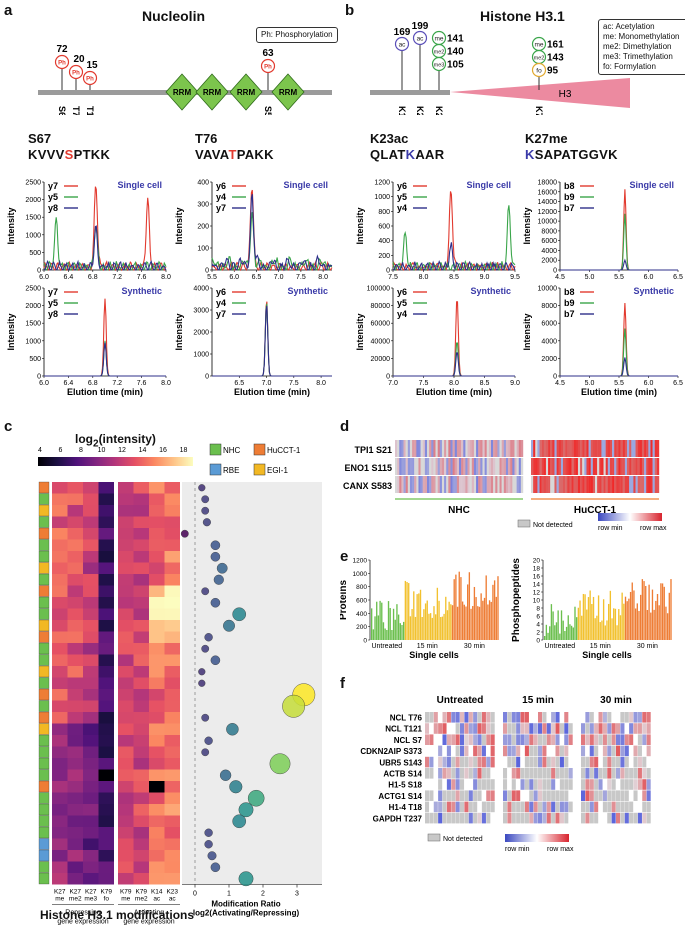  Describe the element at coordinates (81, 450) in the screenshot. I see `colorbar-tick-8: 8` at that location.